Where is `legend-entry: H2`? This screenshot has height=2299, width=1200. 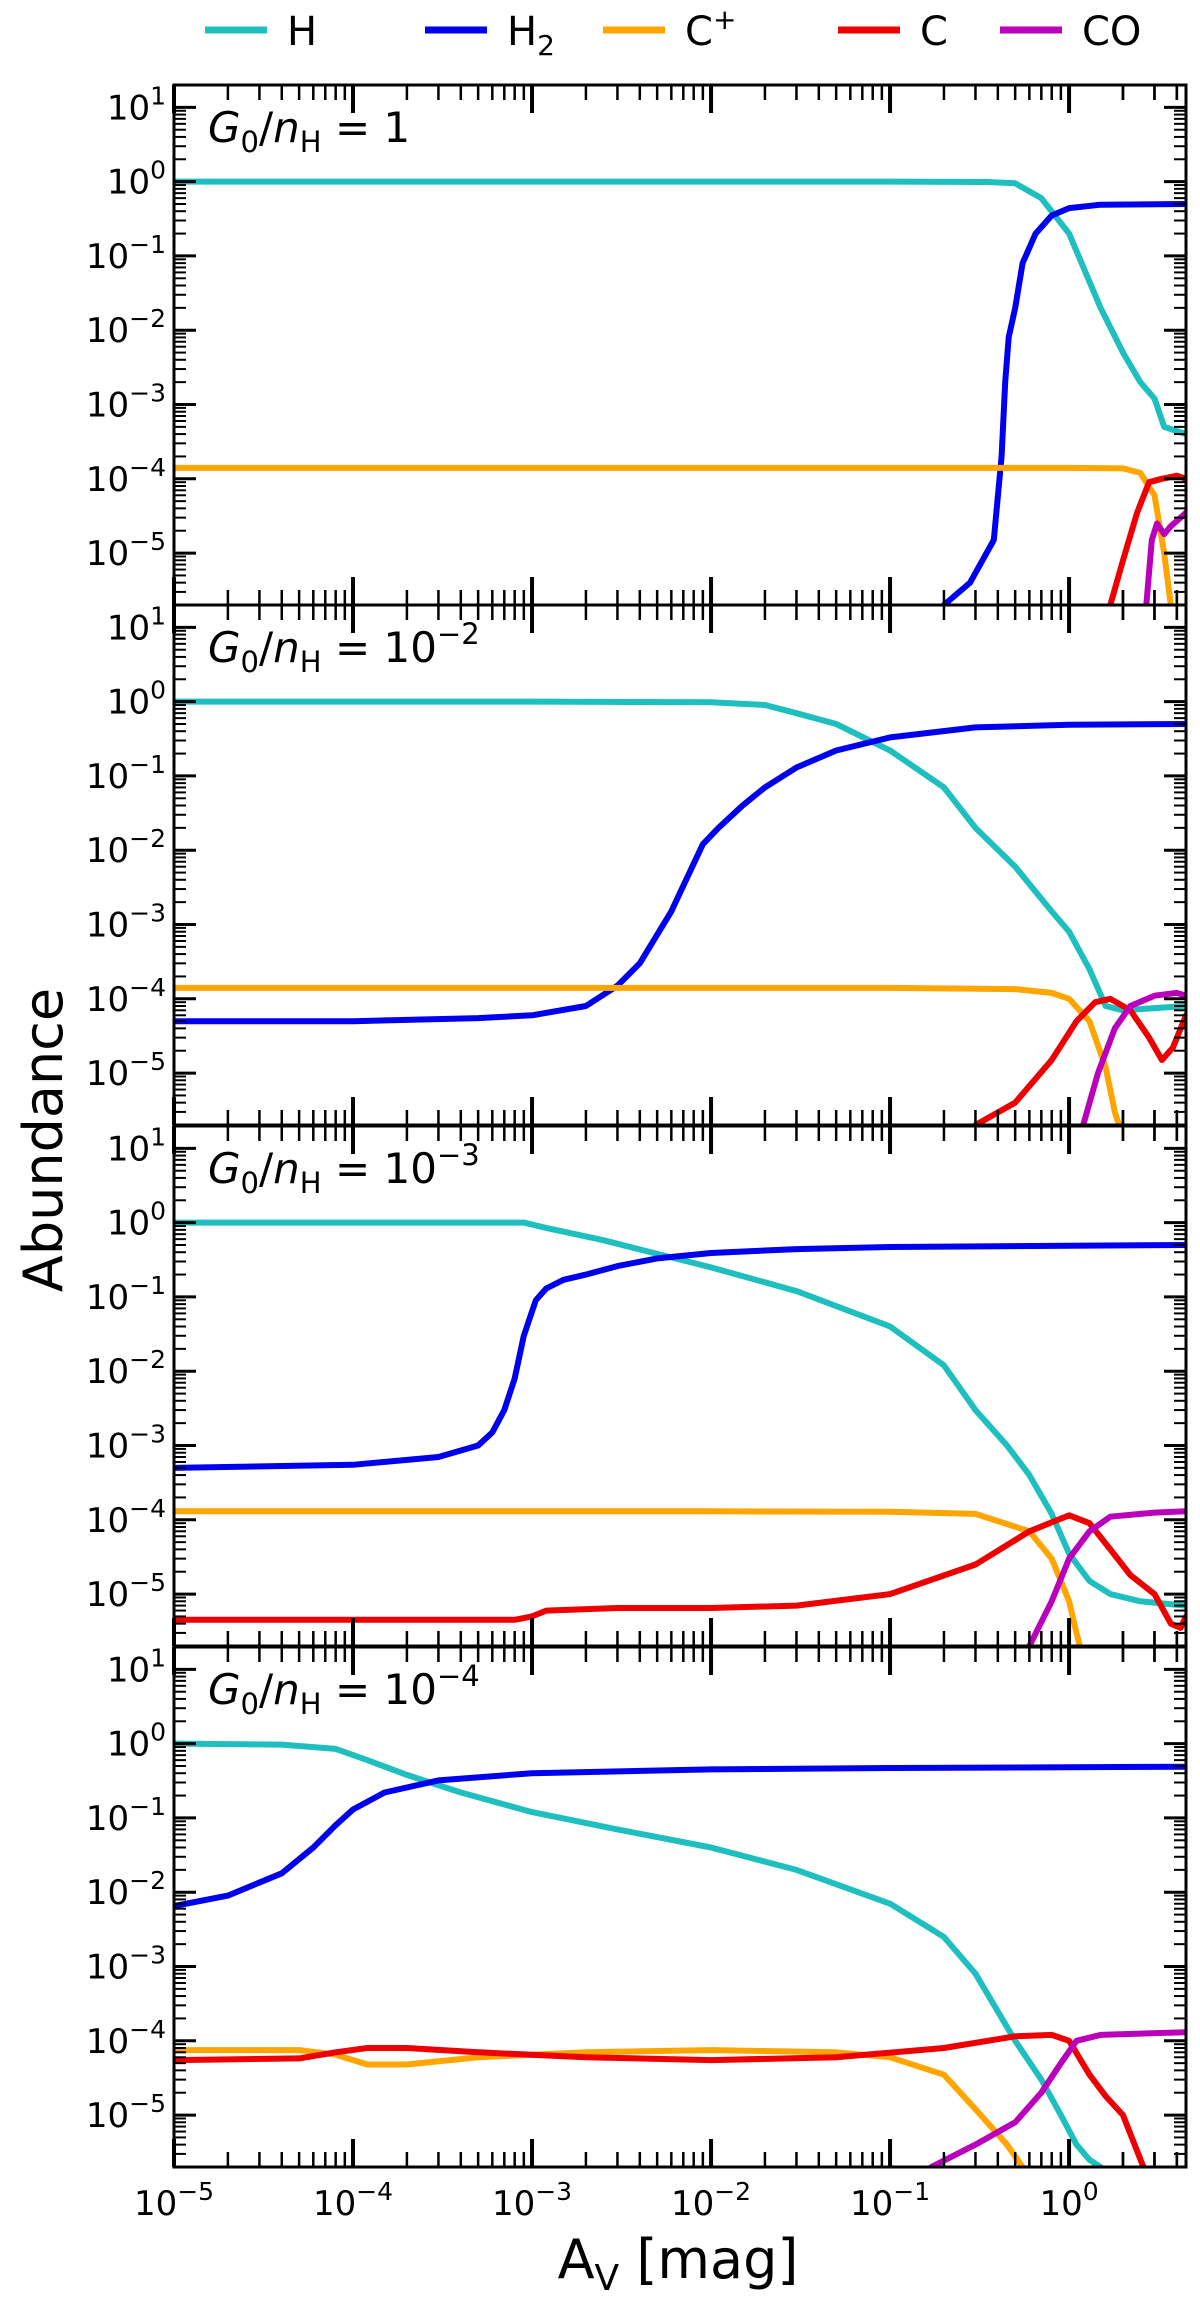 legend-entry: H2 is located at coordinates (490, 35).